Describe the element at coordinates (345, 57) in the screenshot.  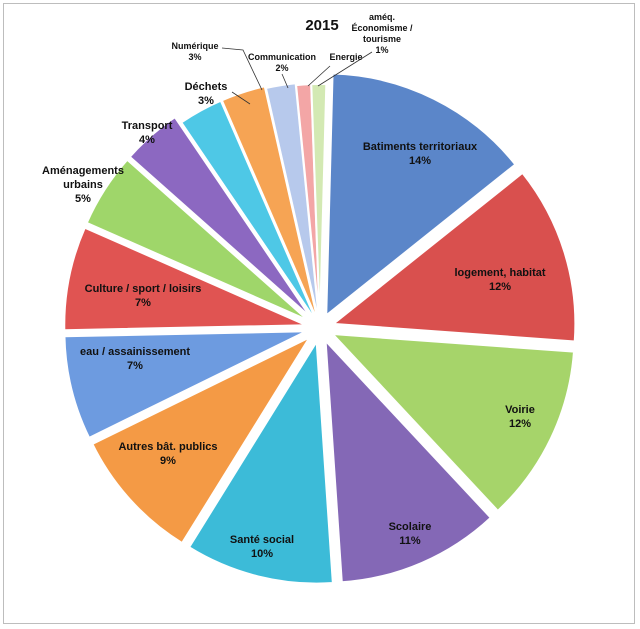
I see `slice-label-14: Energie` at that location.